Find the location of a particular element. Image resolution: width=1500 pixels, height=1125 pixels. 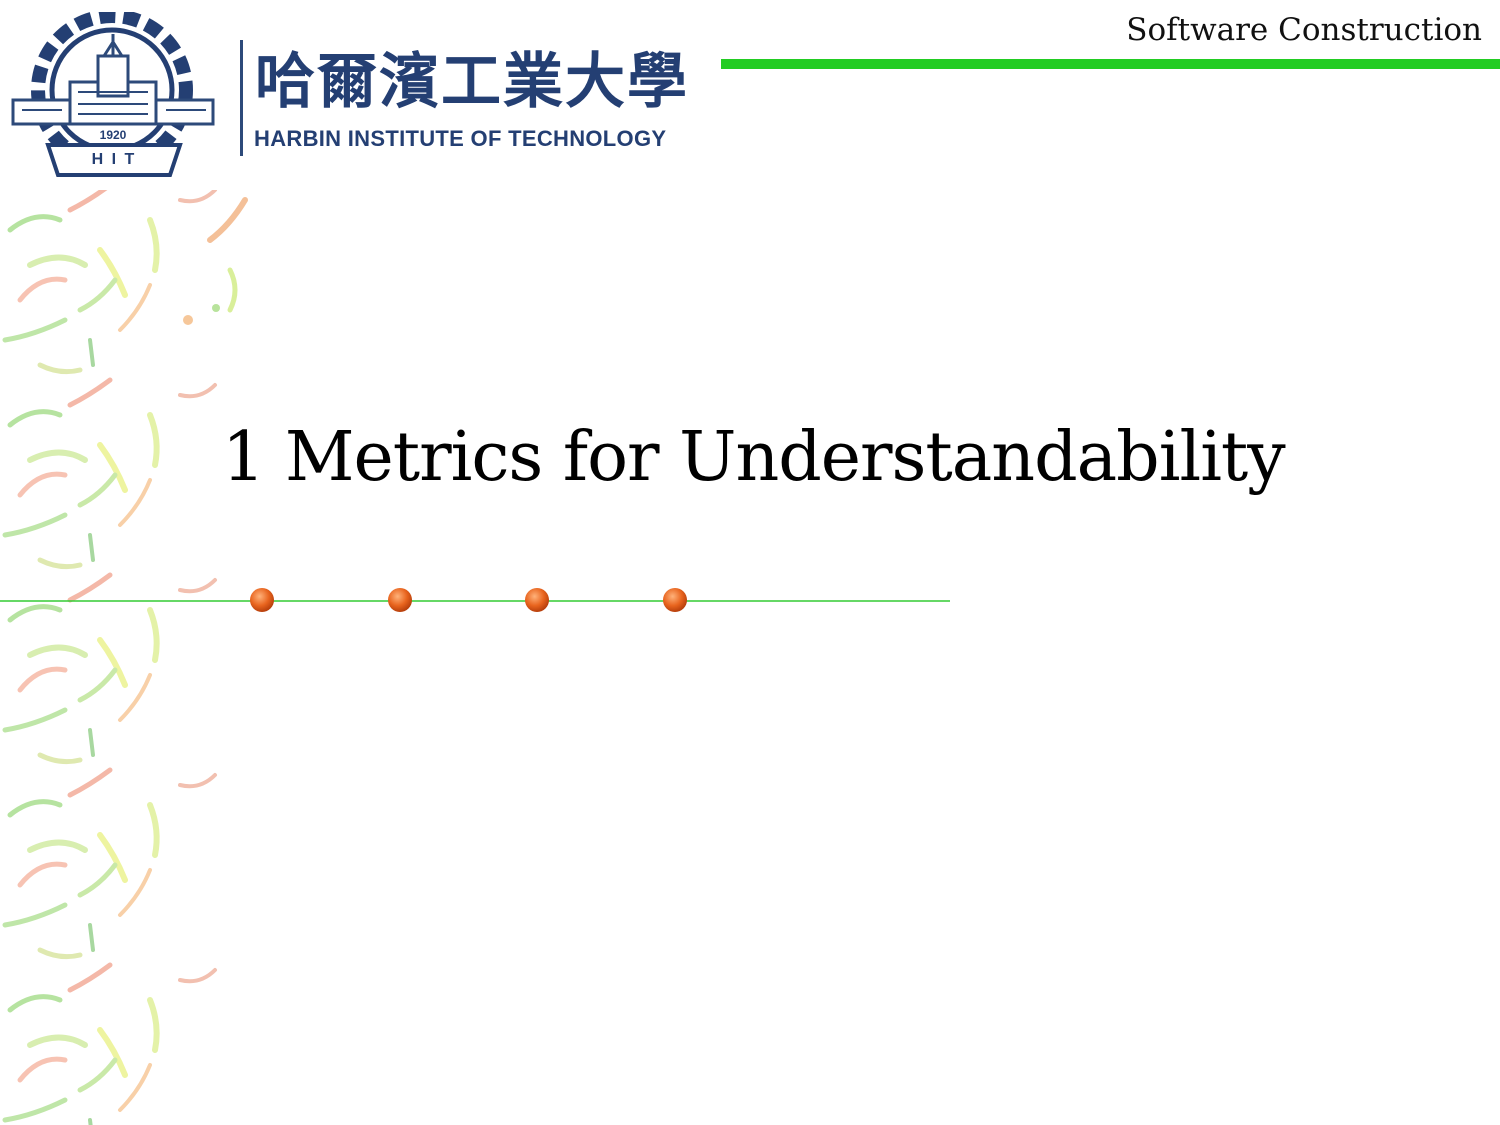

logo-divider is located at coordinates (241, 98).